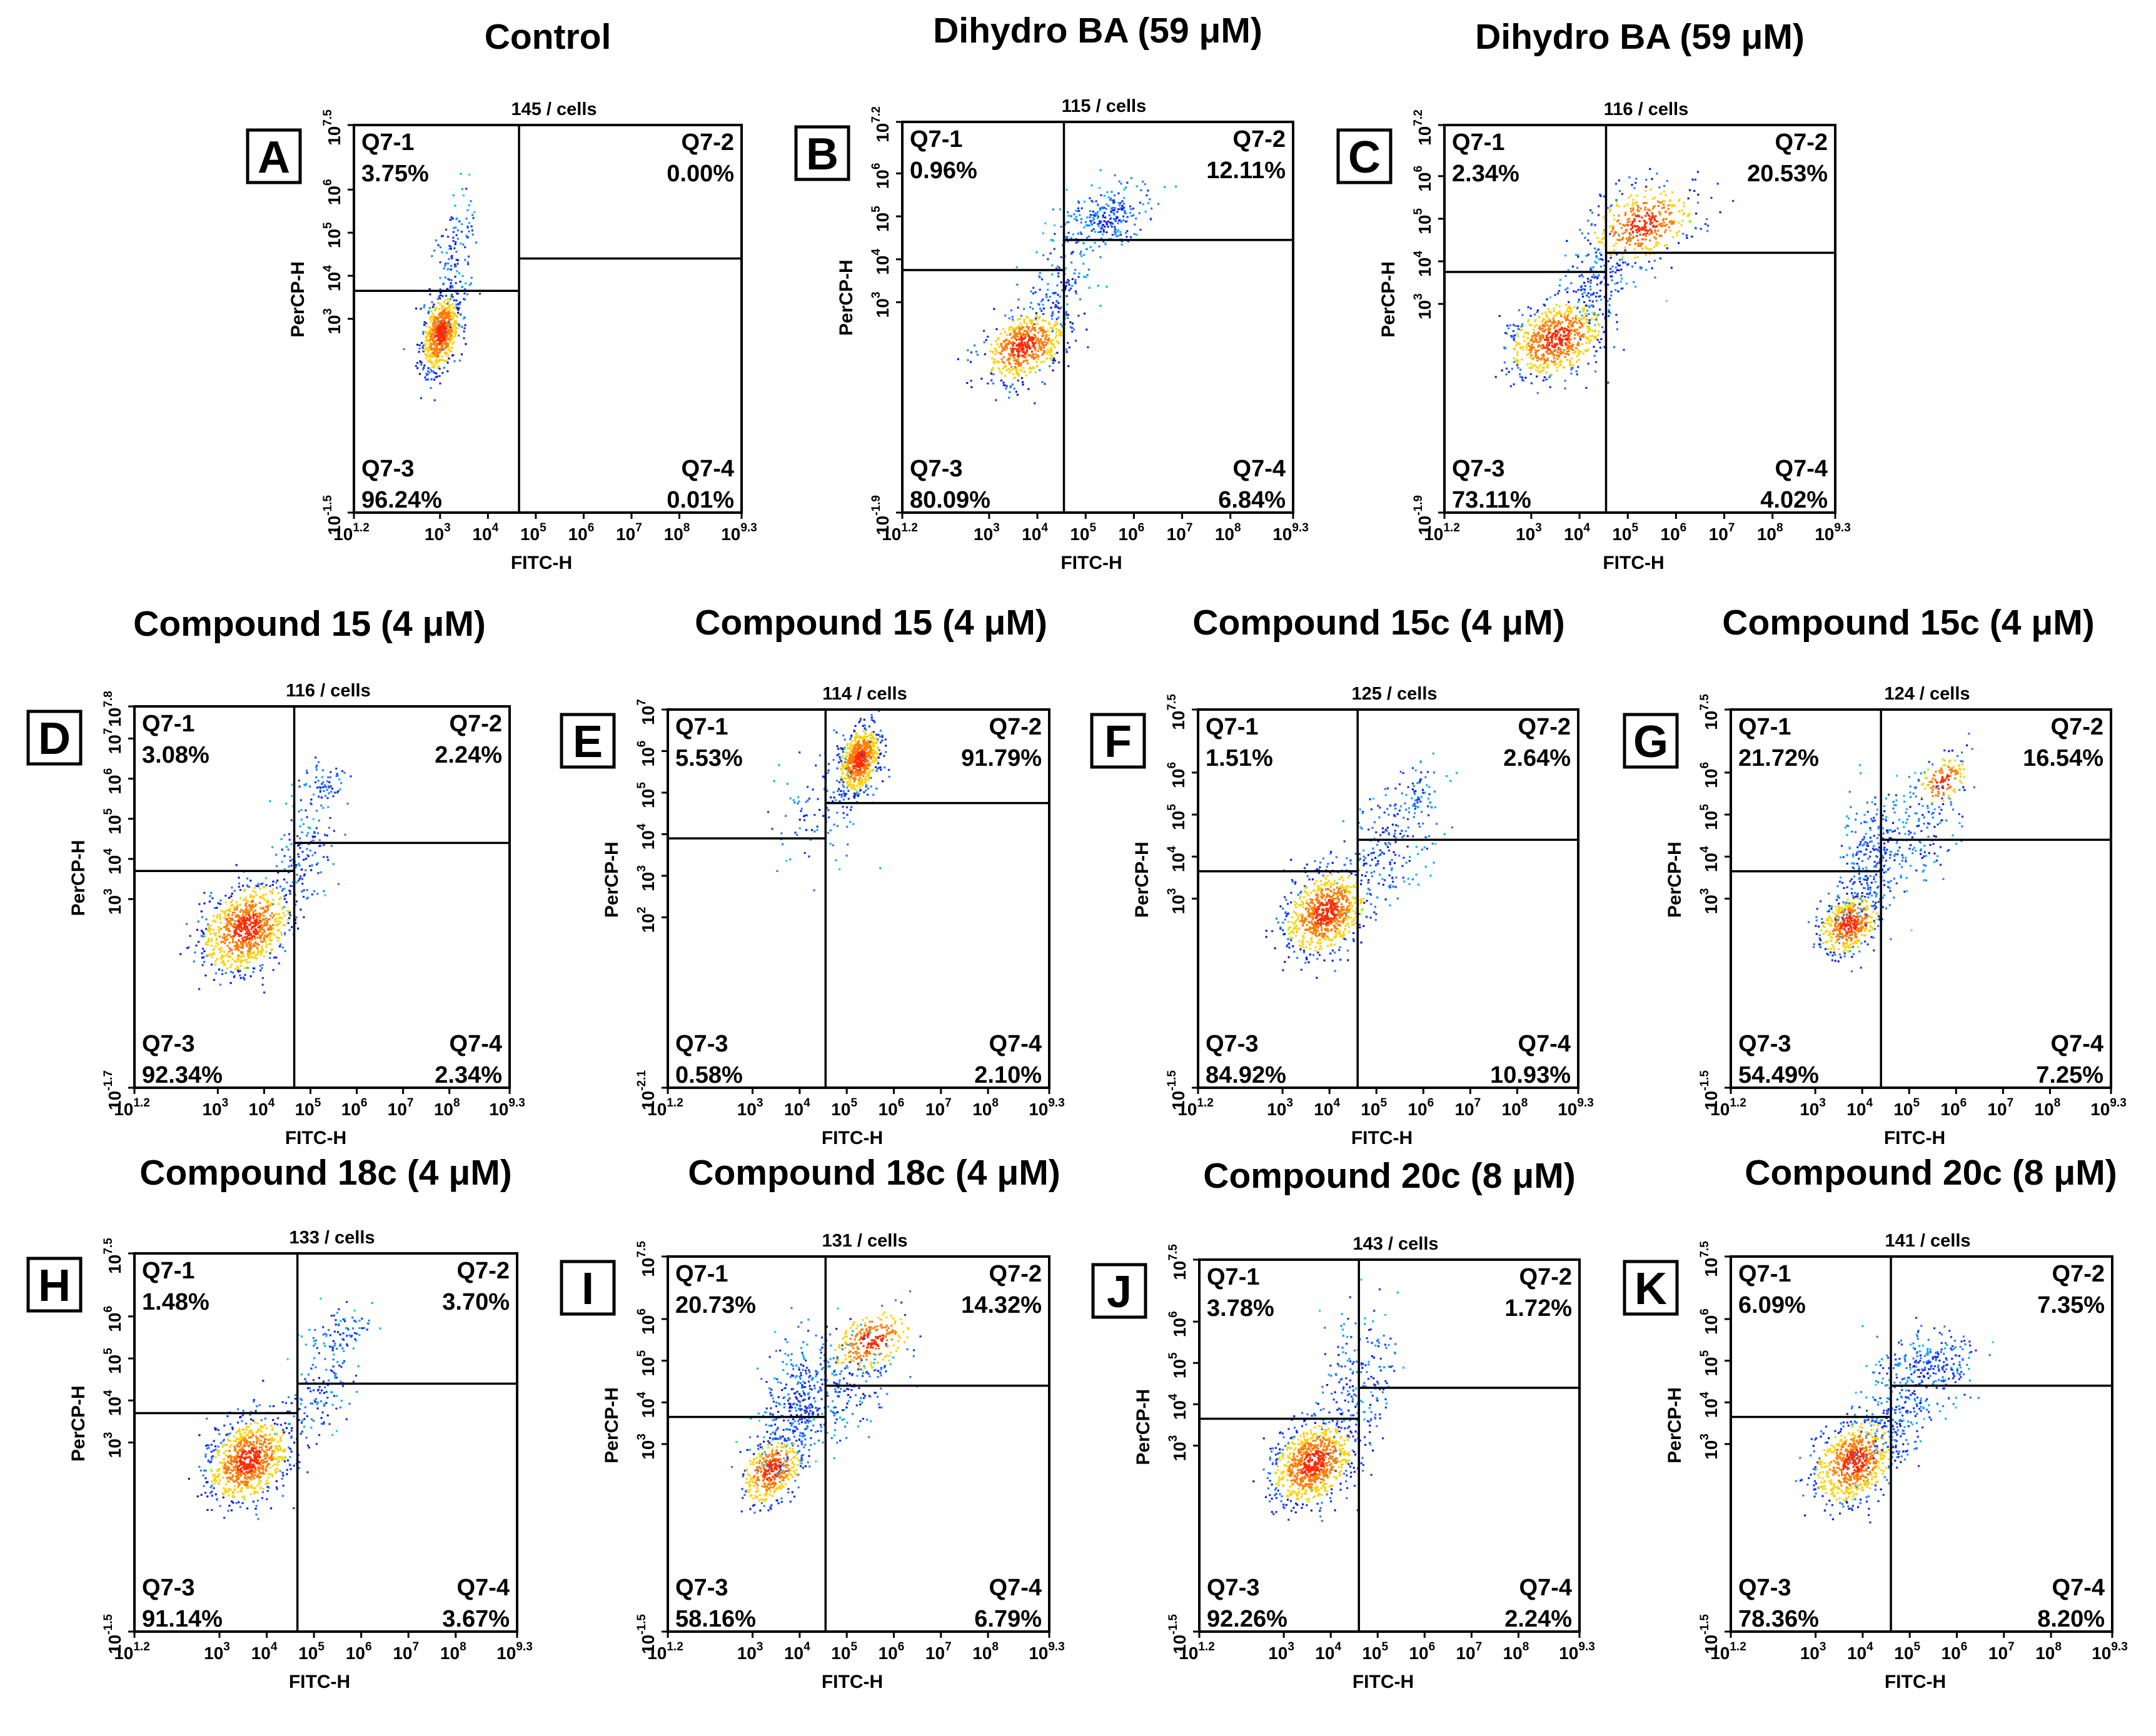 This screenshot has height=1736, width=2156. What do you see at coordinates (468, 755) in the screenshot?
I see `quadrant-percent: 2.24%` at bounding box center [468, 755].